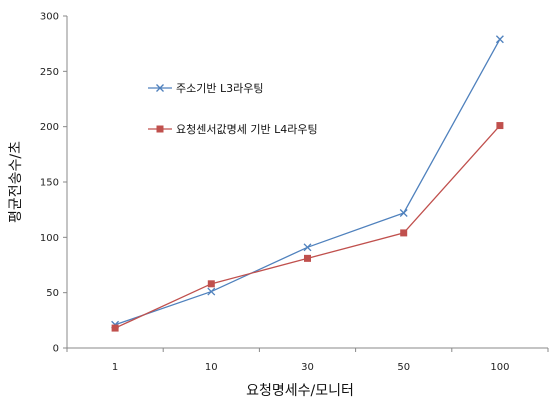  What do you see at coordinates (499, 367) in the screenshot?
I see `x-tick-label: 100` at bounding box center [499, 367].